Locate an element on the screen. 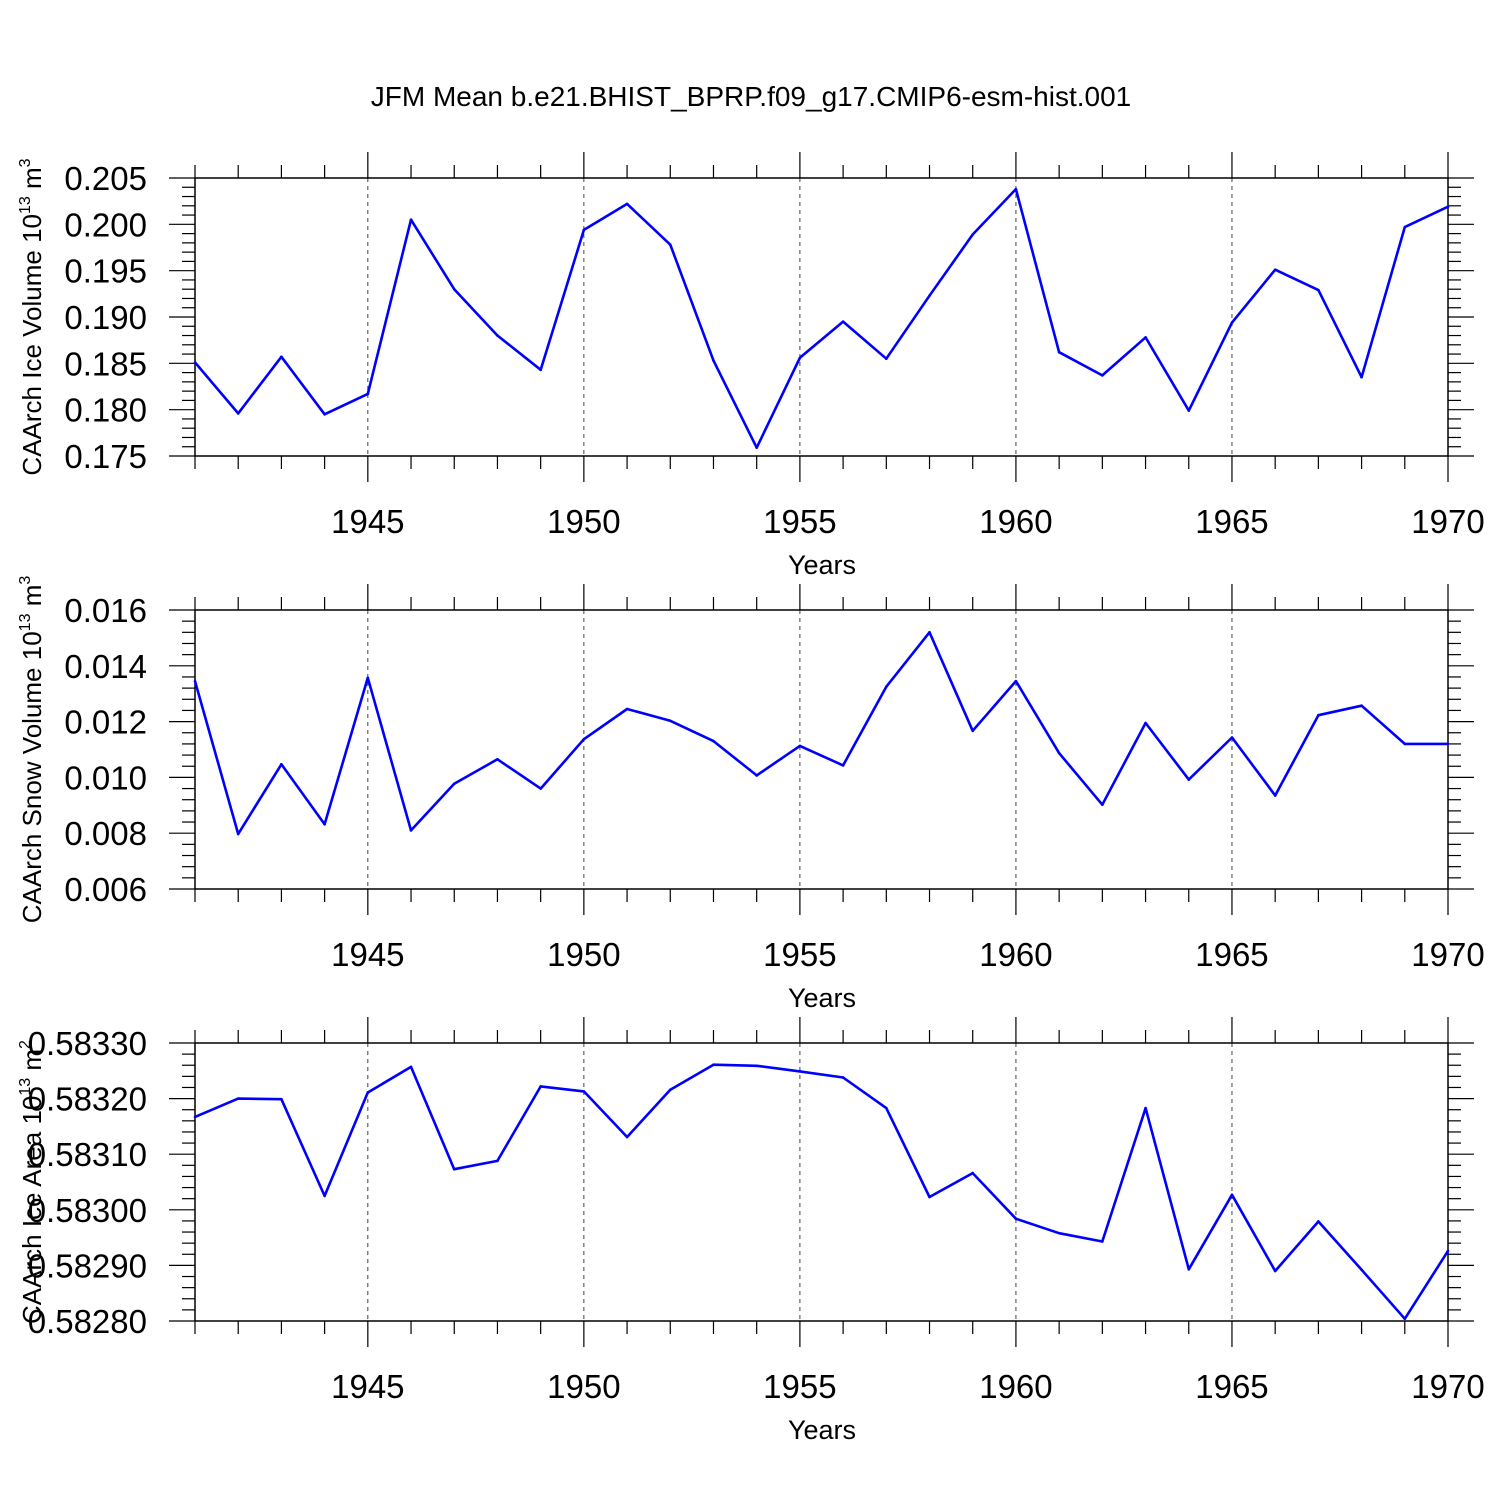 This screenshot has width=1500, height=1500. y-axis-label: CAArch Snow Volume 1013 m3 is located at coordinates (32, 750).